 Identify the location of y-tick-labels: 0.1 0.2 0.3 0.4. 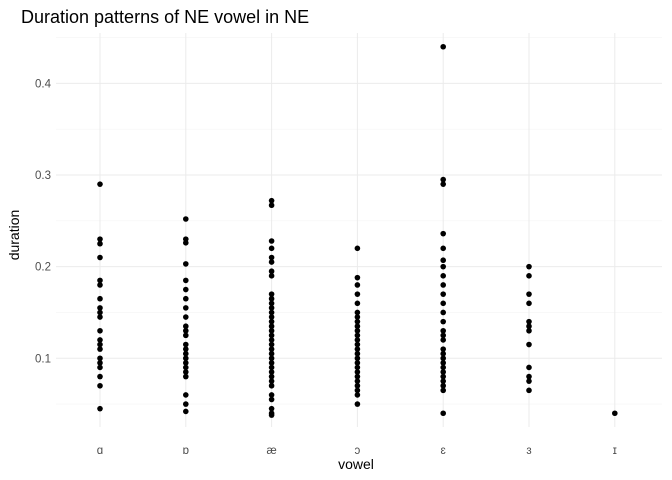
(43, 221).